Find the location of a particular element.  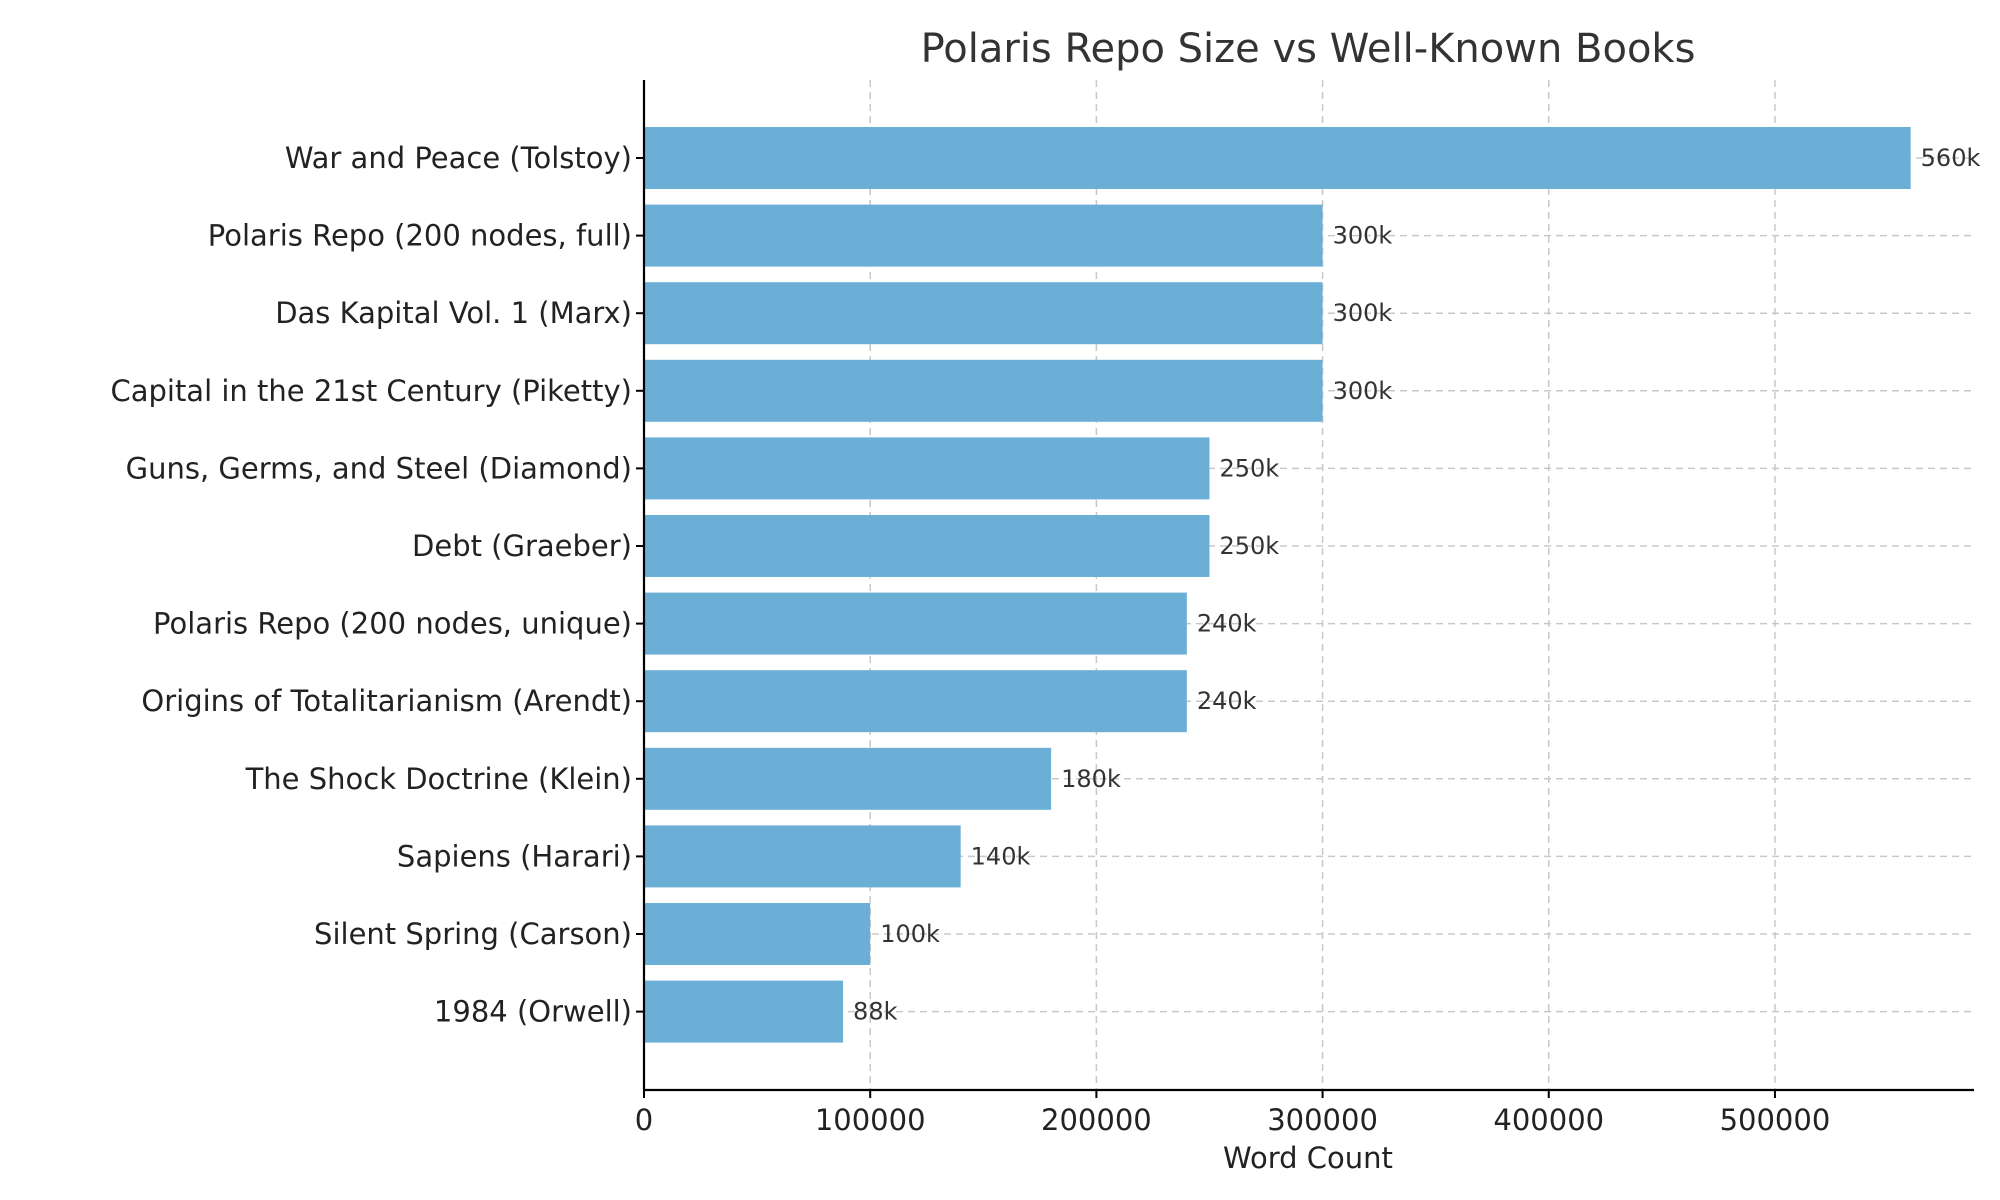

data-label: 140k is located at coordinates (1001, 856).